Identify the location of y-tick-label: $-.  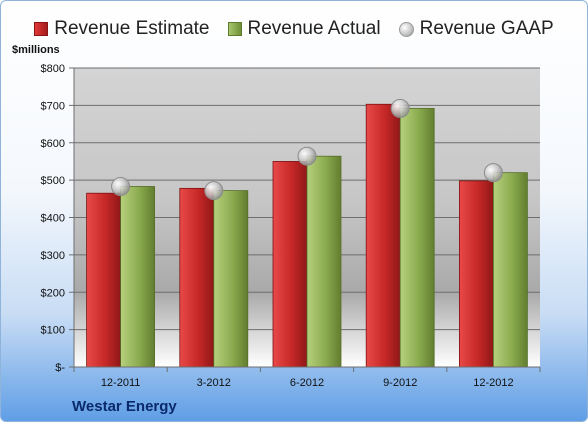
(60, 368).